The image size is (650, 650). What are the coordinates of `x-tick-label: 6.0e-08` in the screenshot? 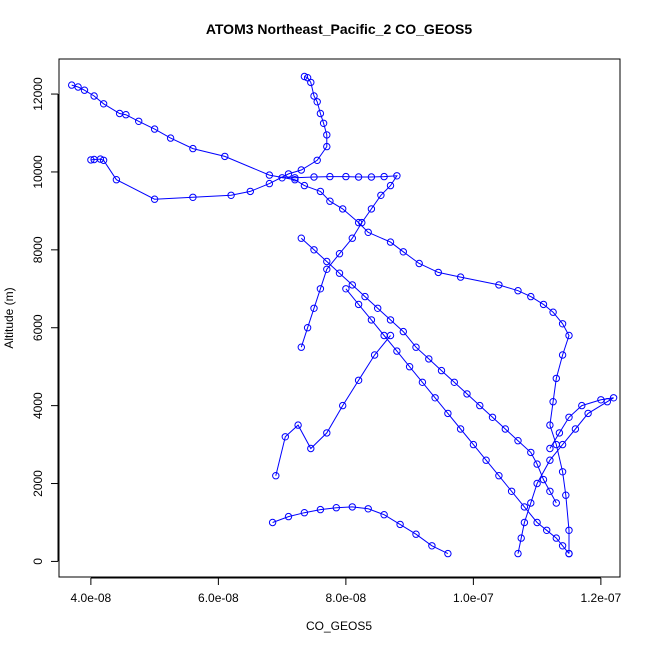 It's located at (218, 598).